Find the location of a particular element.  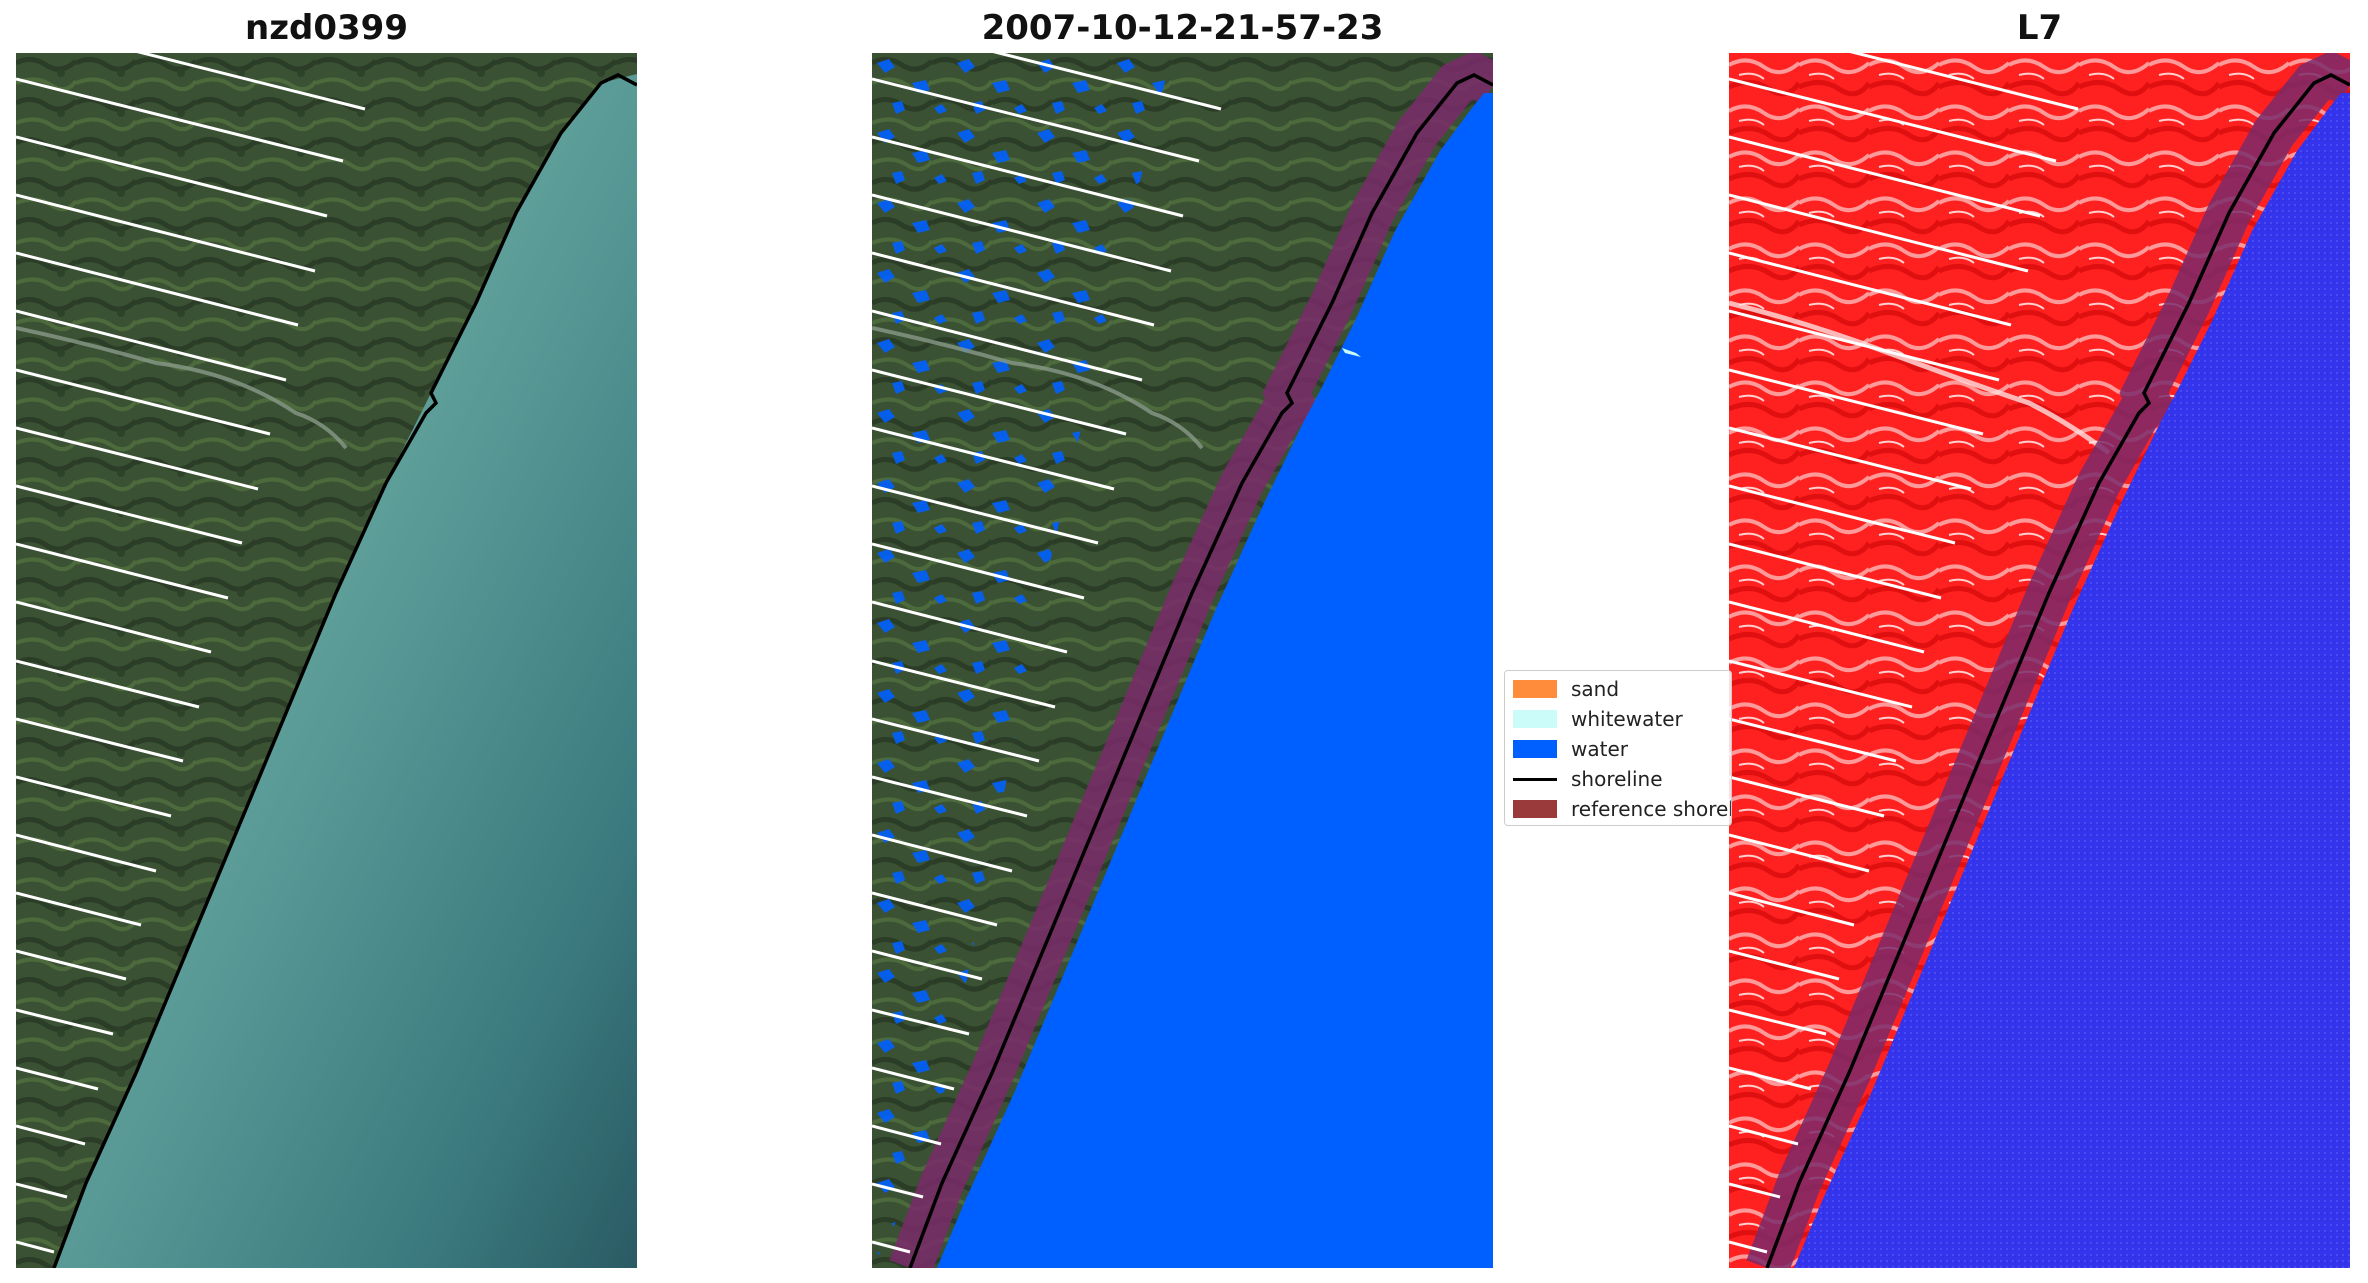

legend-swatch-water is located at coordinates (1535, 749).